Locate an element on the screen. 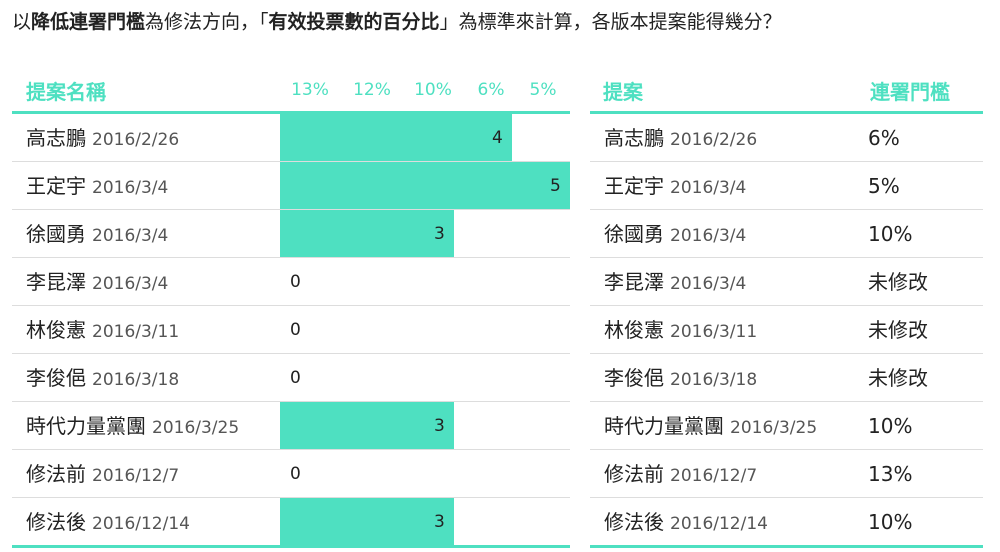 This screenshot has height=552, width=1000. proposal-title: 修法前 is located at coordinates (56, 474).